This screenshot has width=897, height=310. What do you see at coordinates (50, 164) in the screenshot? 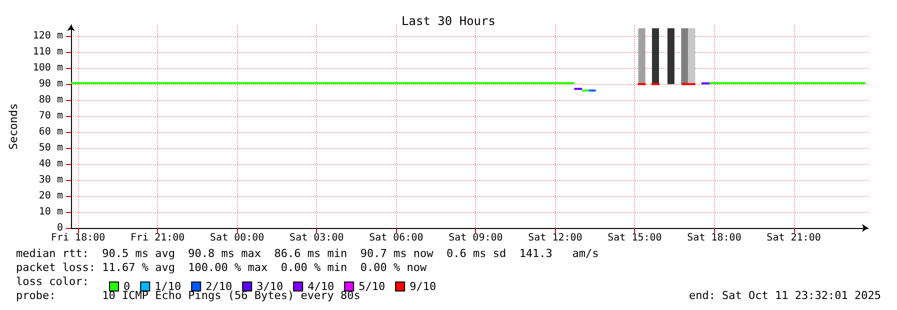
I see `y-tick-label: 40 m` at bounding box center [50, 164].